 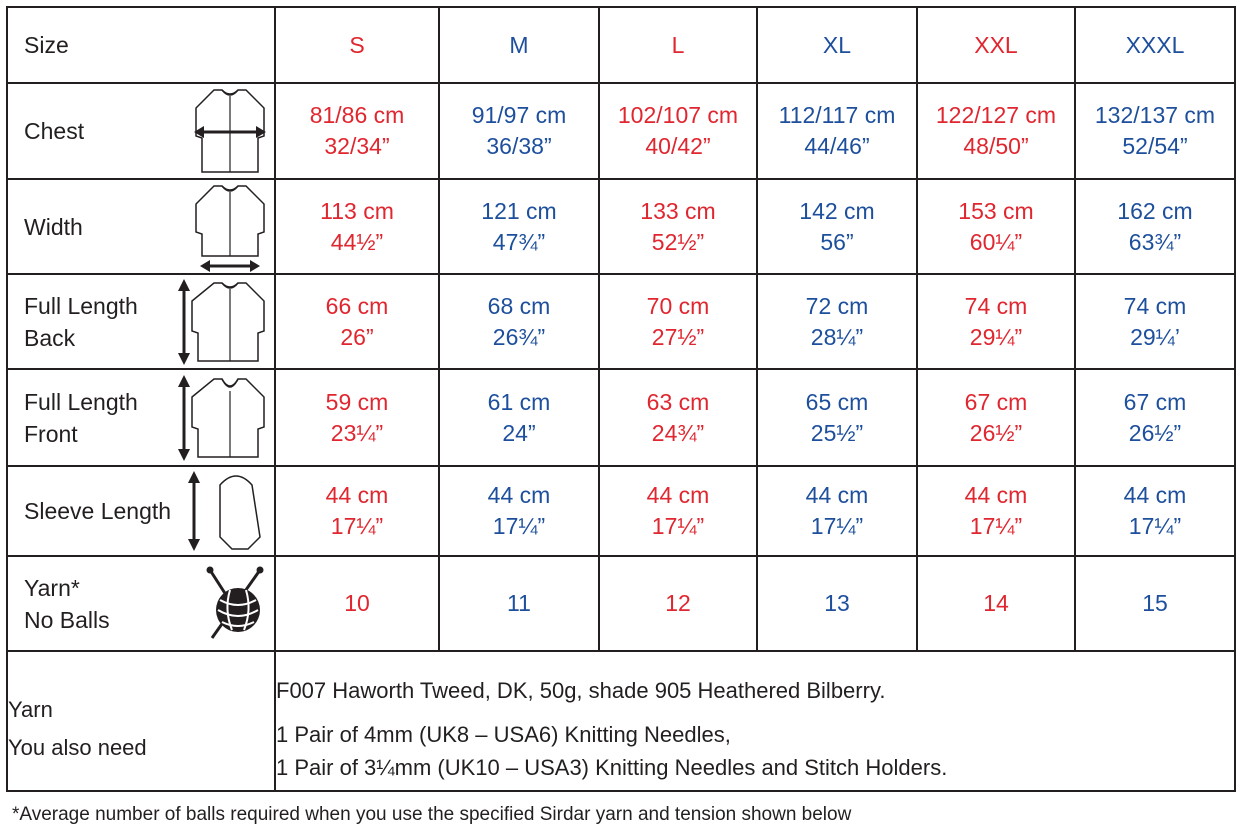 What do you see at coordinates (357, 45) in the screenshot?
I see `size-s-header: S` at bounding box center [357, 45].